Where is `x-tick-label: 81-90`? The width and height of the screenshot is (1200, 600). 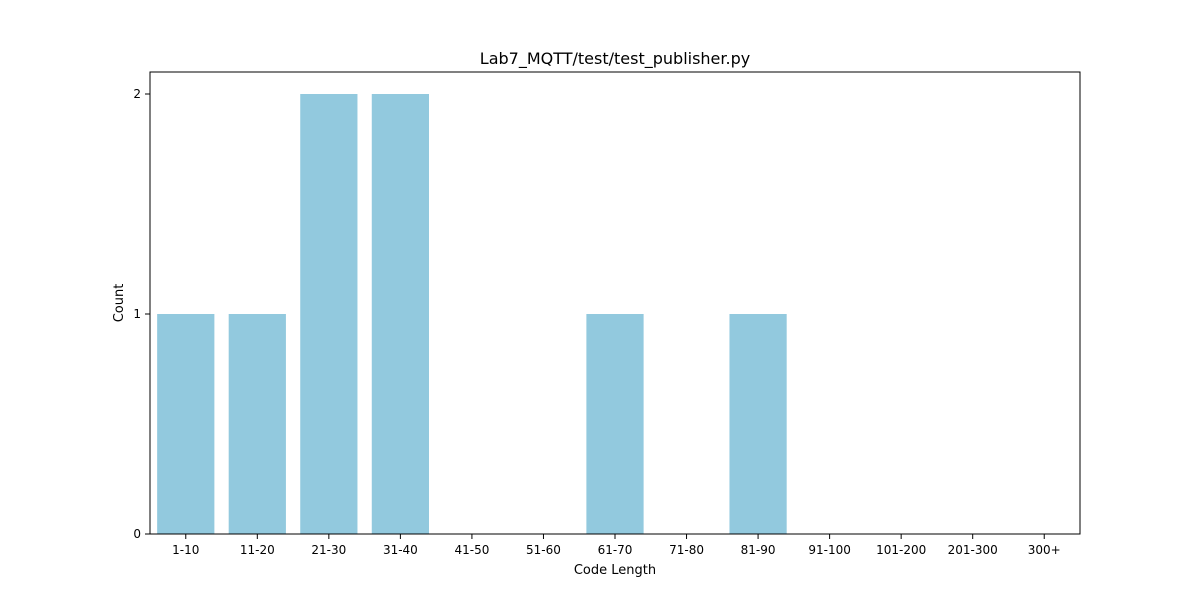 x-tick-label: 81-90 is located at coordinates (758, 550).